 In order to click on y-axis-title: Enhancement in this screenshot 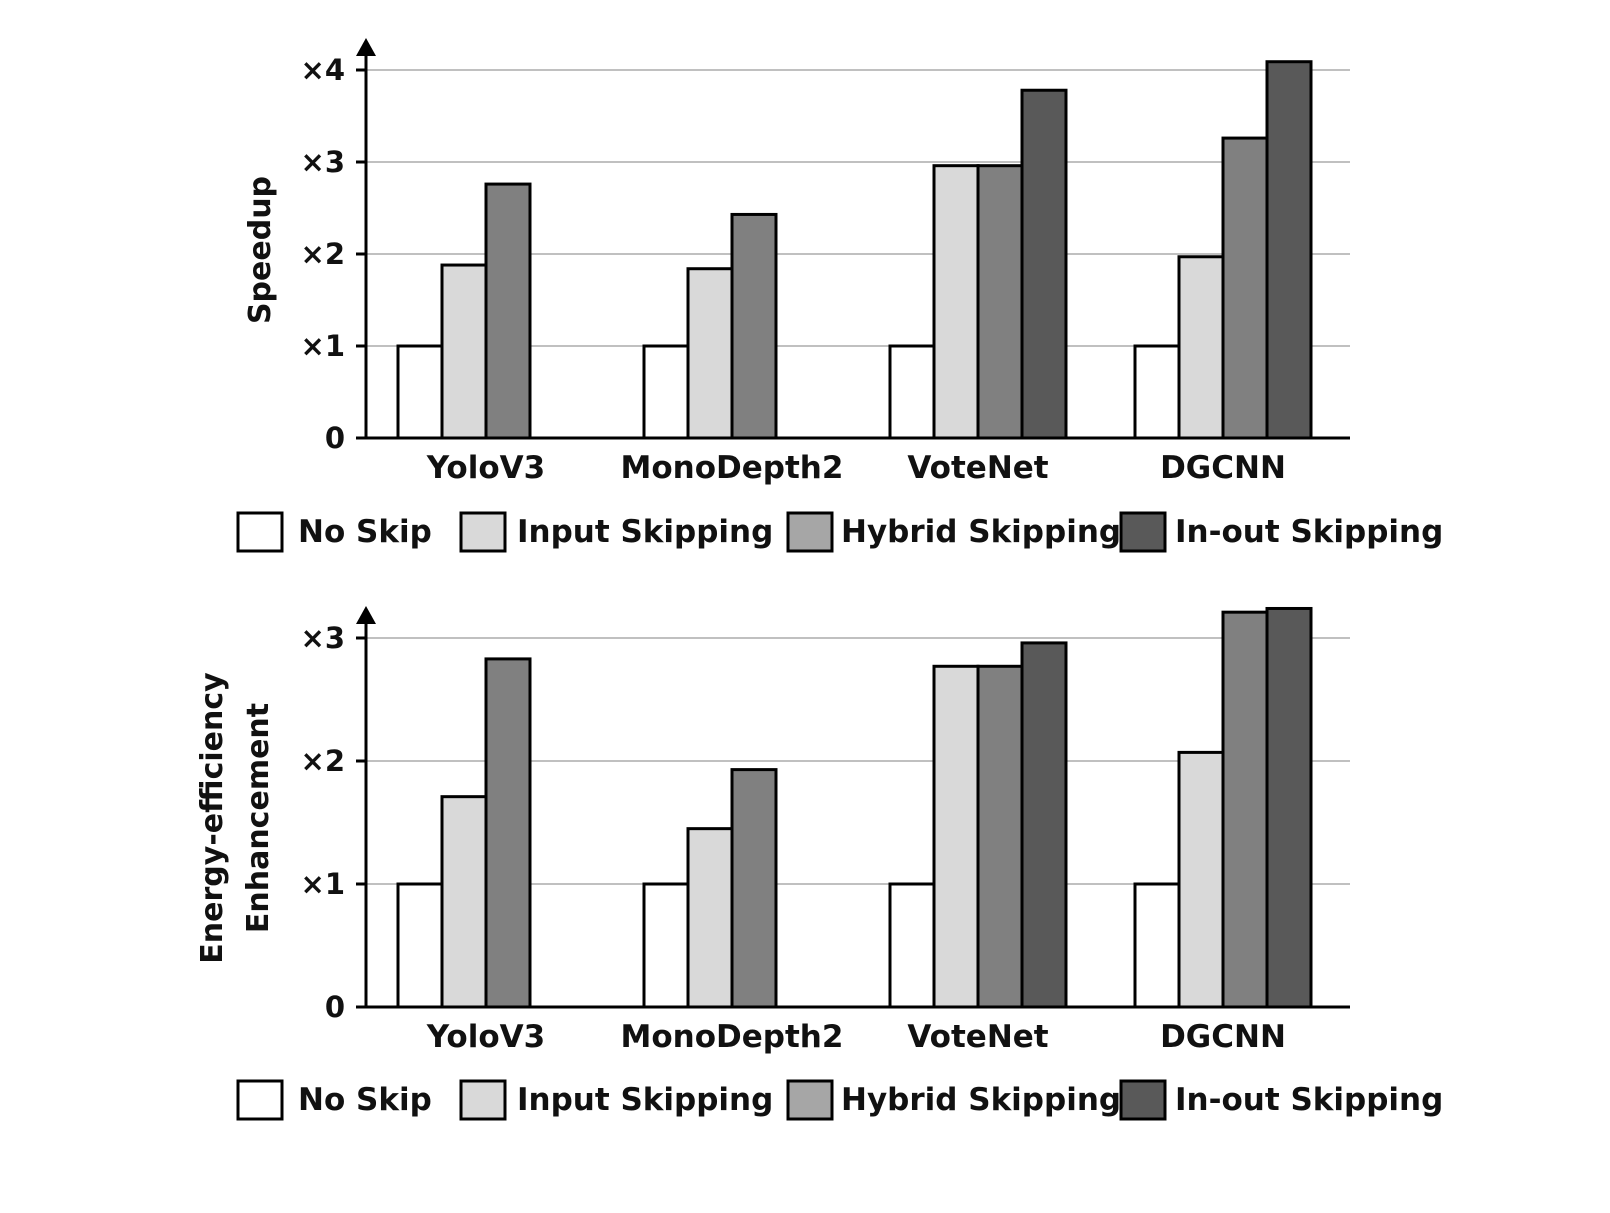, I will do `click(258, 818)`.